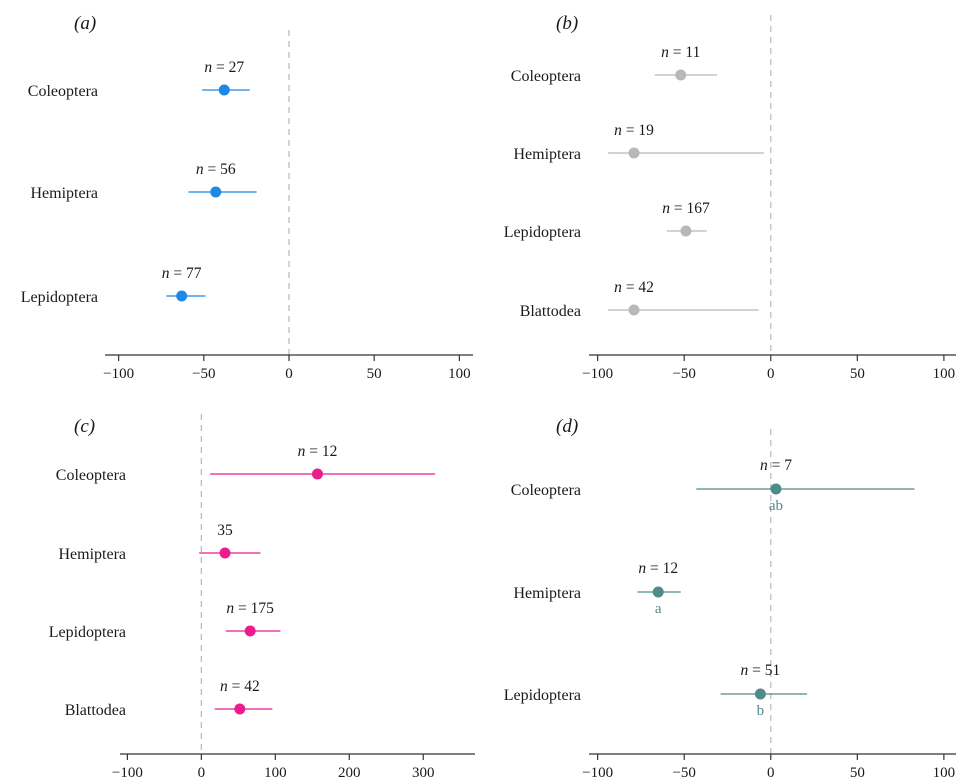 This screenshot has height=783, width=957. What do you see at coordinates (349, 773) in the screenshot?
I see `x-tick-label: 200` at bounding box center [349, 773].